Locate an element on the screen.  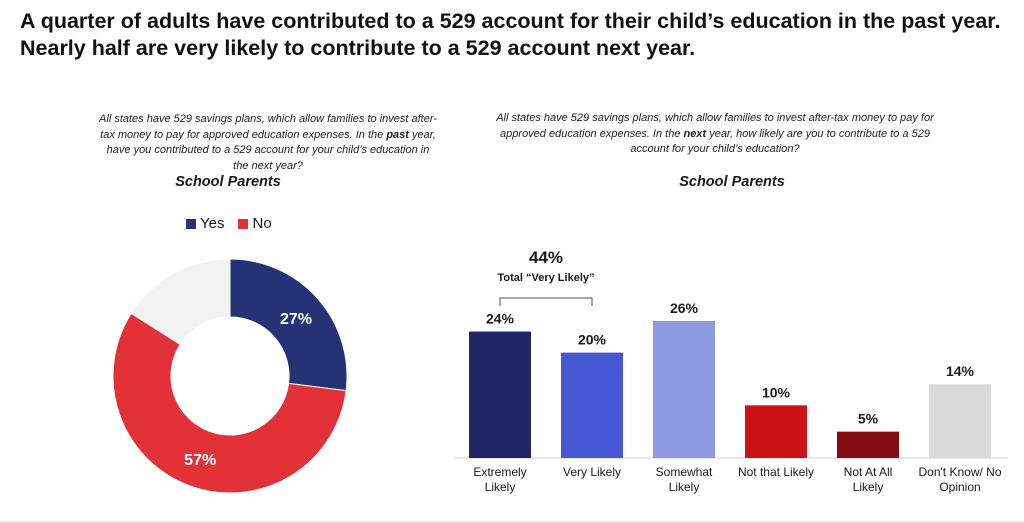
legend-item-no: No is located at coordinates (255, 223).